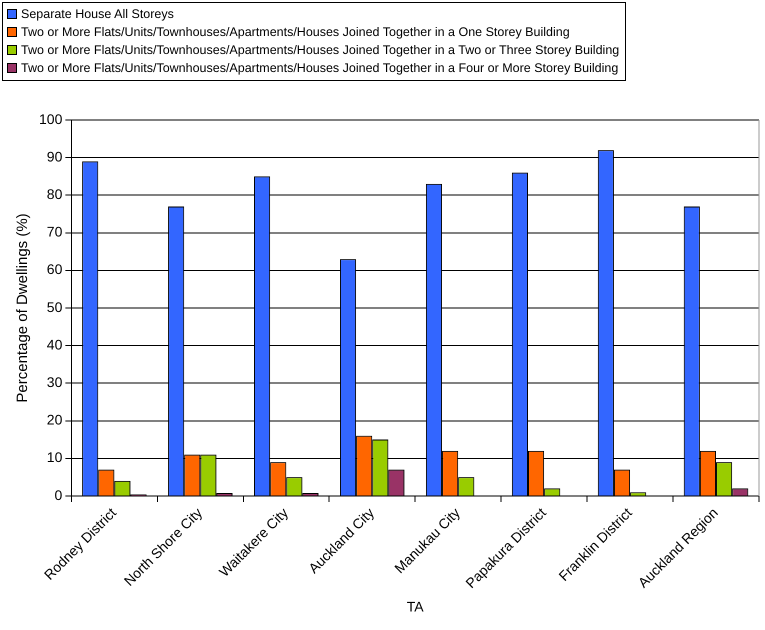 This screenshot has width=765, height=630. What do you see at coordinates (51, 118) in the screenshot?
I see `y-tick-label: 100` at bounding box center [51, 118].